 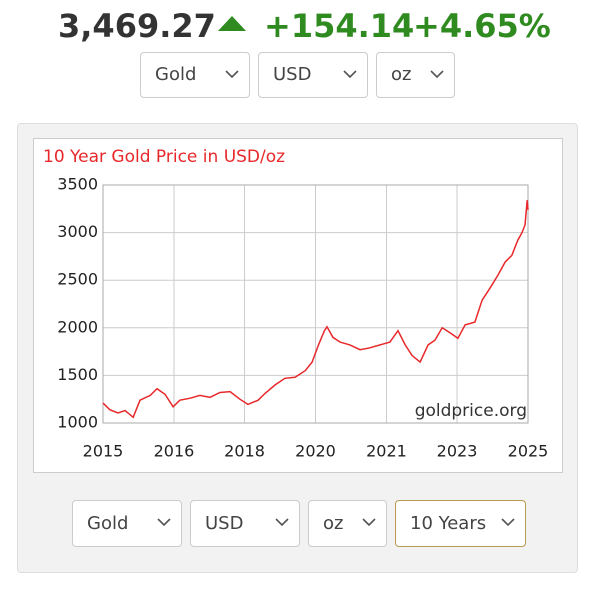 I want to click on watermark: goldprice.org, so click(x=471, y=411).